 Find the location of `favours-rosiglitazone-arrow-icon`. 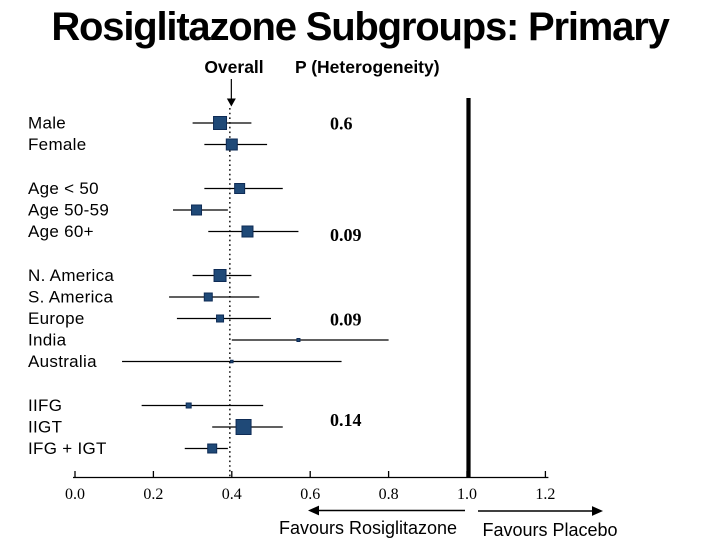

favours-rosiglitazone-arrow-icon is located at coordinates (386, 510).